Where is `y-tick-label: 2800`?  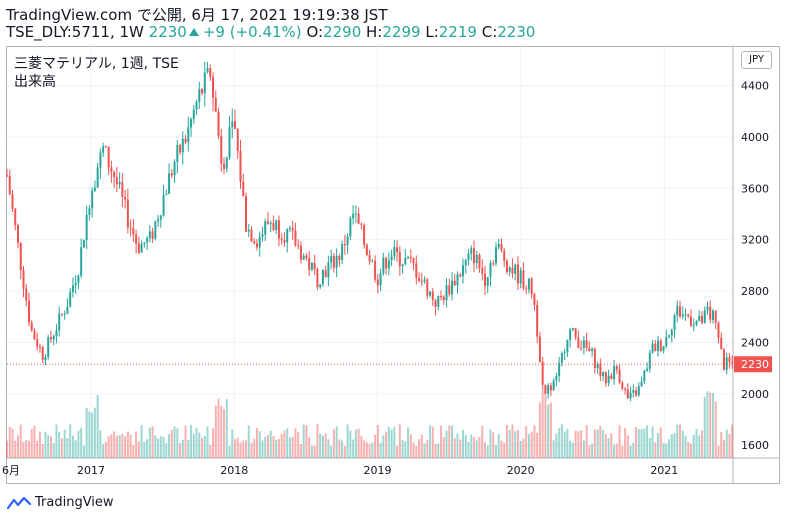 y-tick-label: 2800 is located at coordinates (755, 291).